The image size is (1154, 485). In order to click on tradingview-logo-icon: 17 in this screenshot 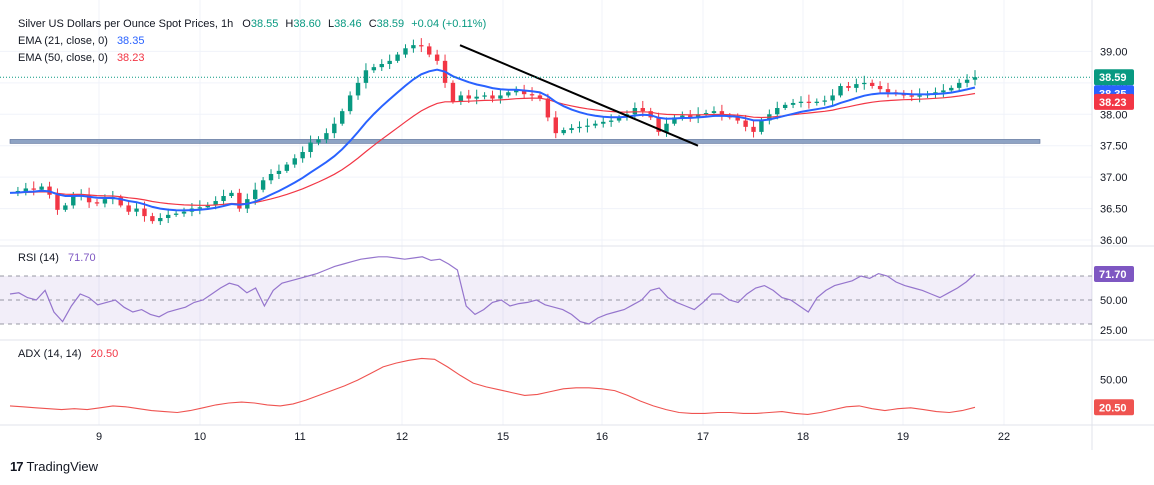, I will do `click(17, 466)`.